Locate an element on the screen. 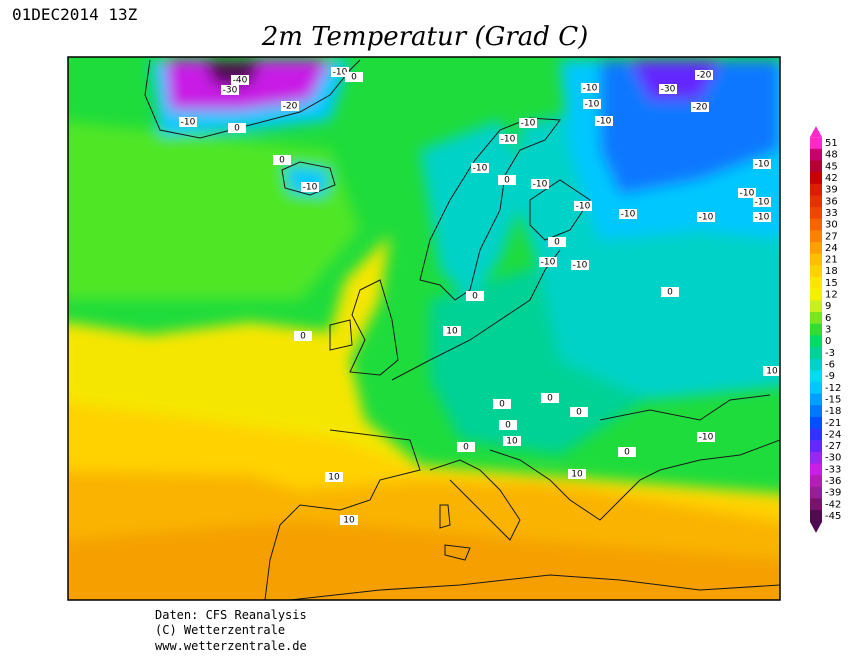 This screenshot has height=657, width=850. colorbar-label: 3 is located at coordinates (828, 330).